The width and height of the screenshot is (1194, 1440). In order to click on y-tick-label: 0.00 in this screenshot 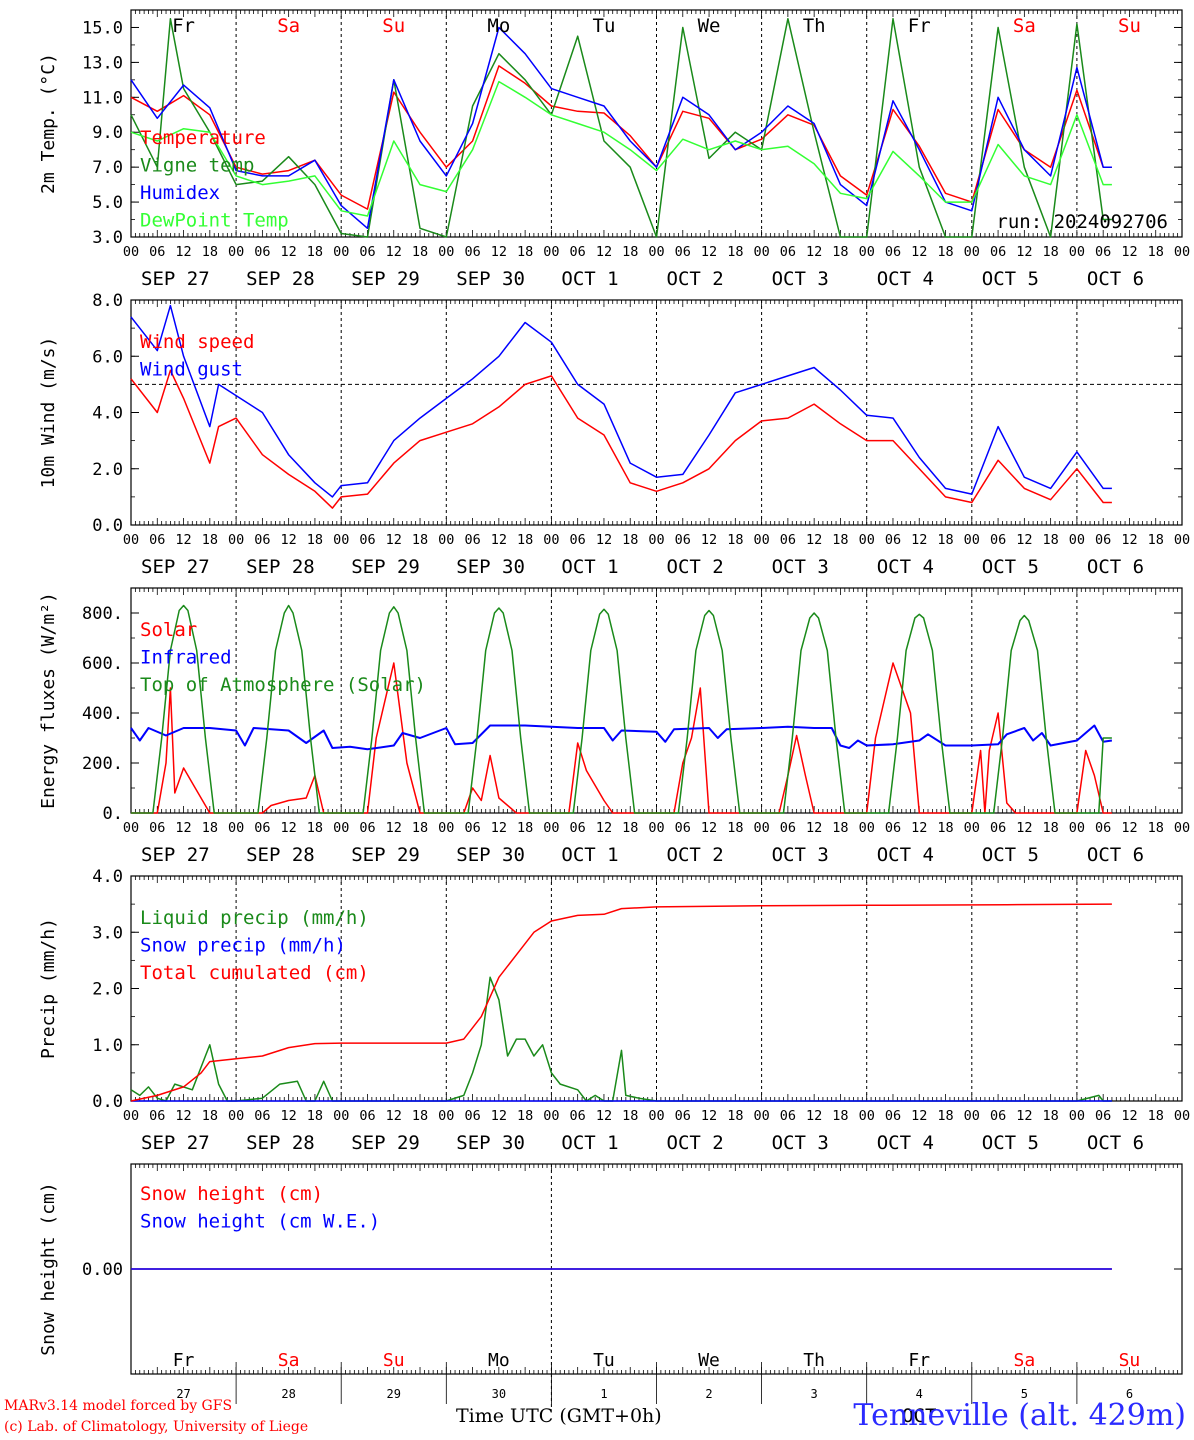, I will do `click(102, 1270)`.